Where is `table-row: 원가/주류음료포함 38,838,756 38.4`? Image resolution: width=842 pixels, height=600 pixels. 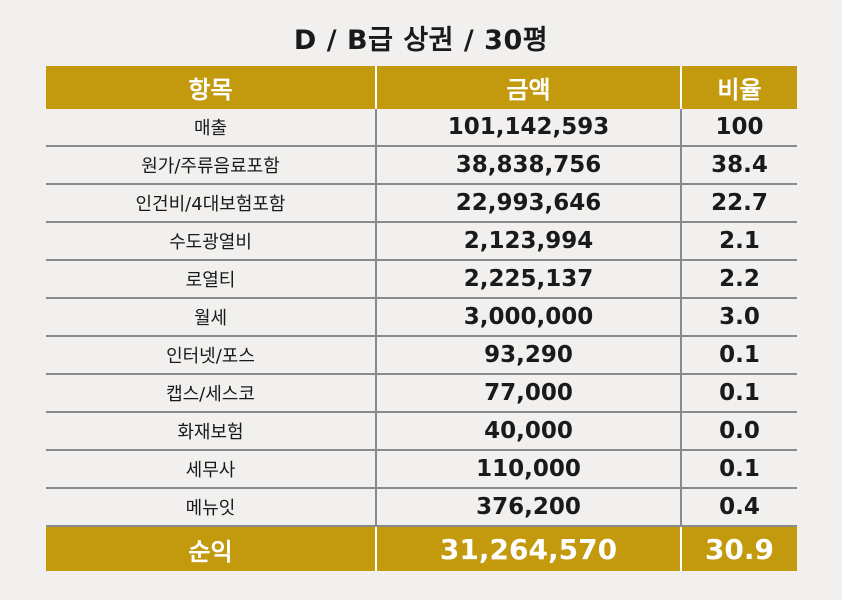
table-row: 원가/주류음료포함 38,838,756 38.4 is located at coordinates (421, 165).